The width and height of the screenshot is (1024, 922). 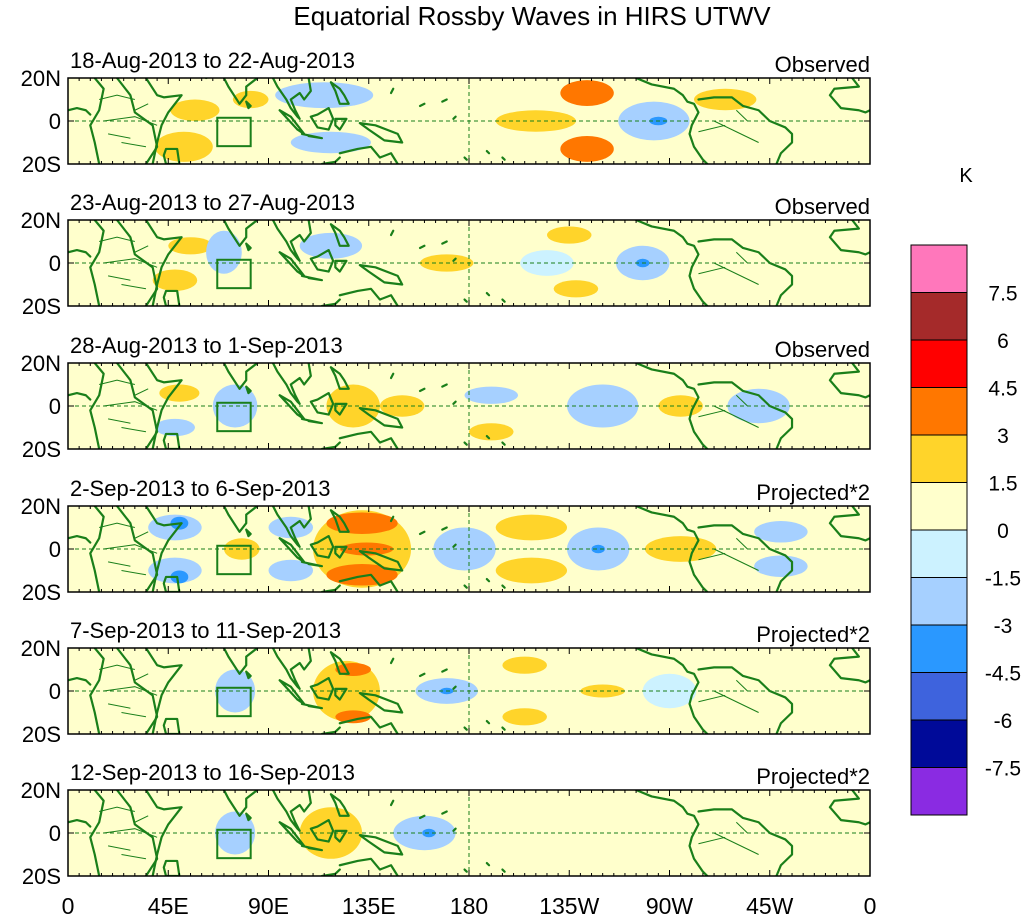 I want to click on x-tick-label: 45W, so click(x=770, y=906).